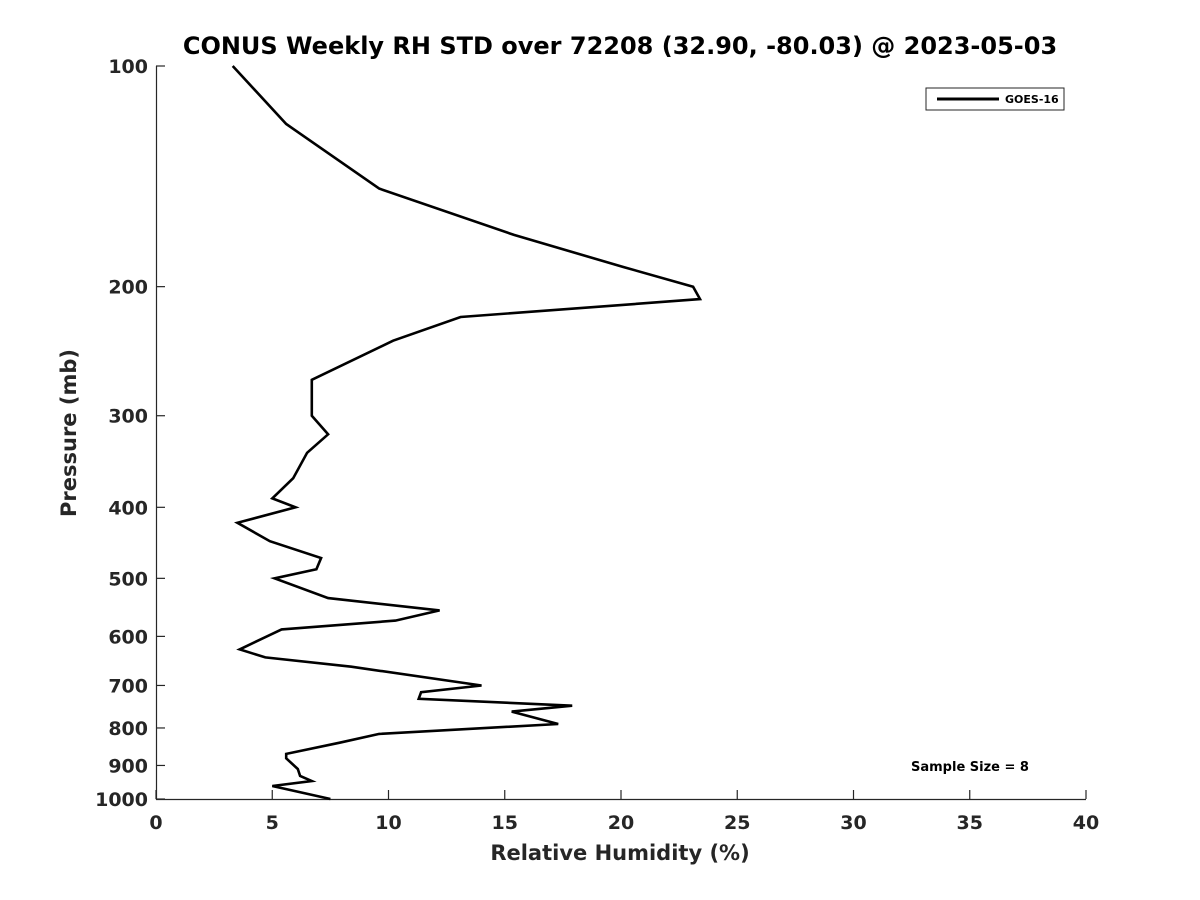  I want to click on y-tick-label: 300, so click(128, 417).